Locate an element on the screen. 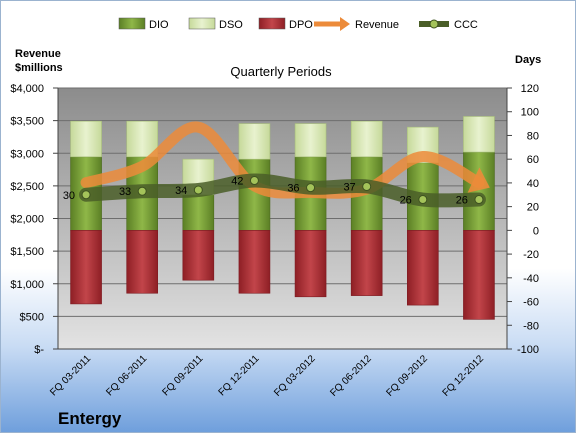 The image size is (576, 434). revenue-arrowhead is located at coordinates (478, 180).